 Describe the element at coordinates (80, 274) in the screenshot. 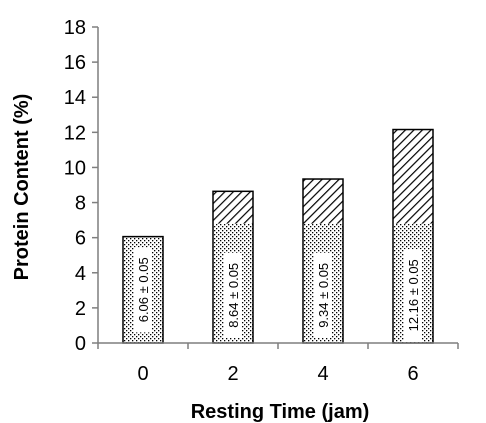

I see `y-tick-label: 4` at that location.